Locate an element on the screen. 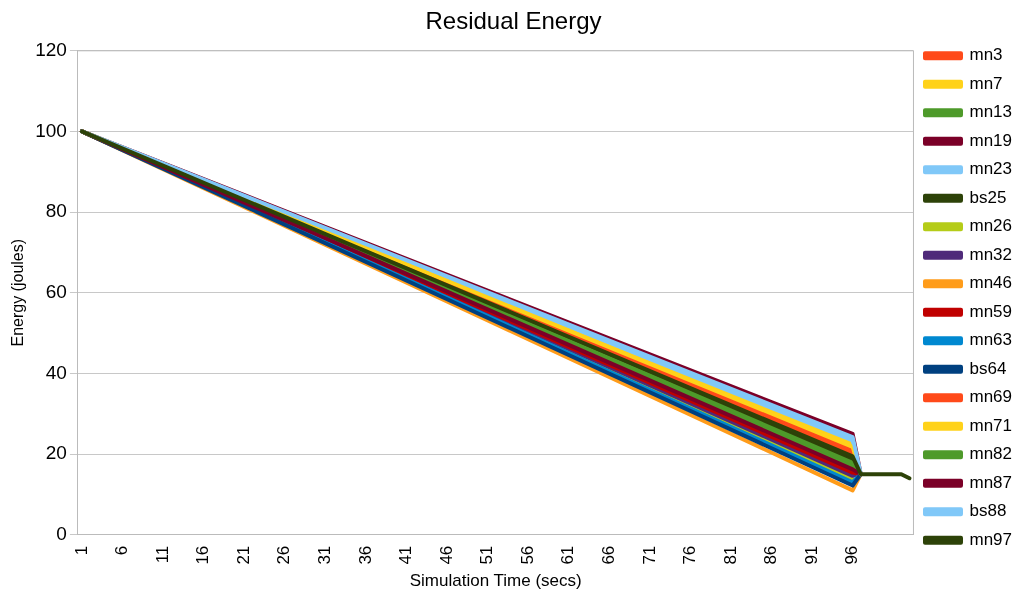  x-tick-label: 51 is located at coordinates (487, 555).